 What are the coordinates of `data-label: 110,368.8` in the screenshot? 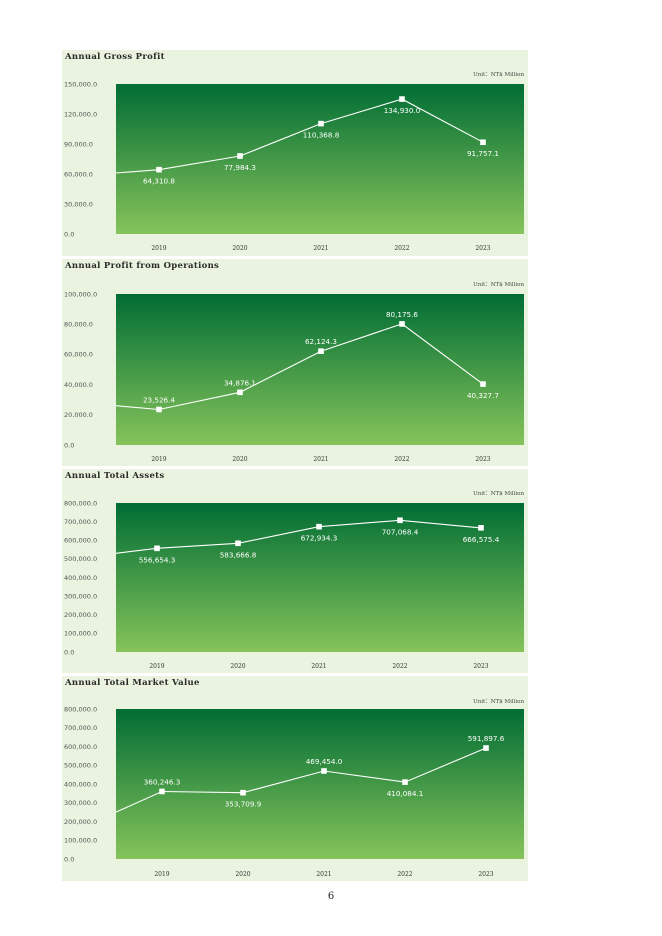 It's located at (321, 135).